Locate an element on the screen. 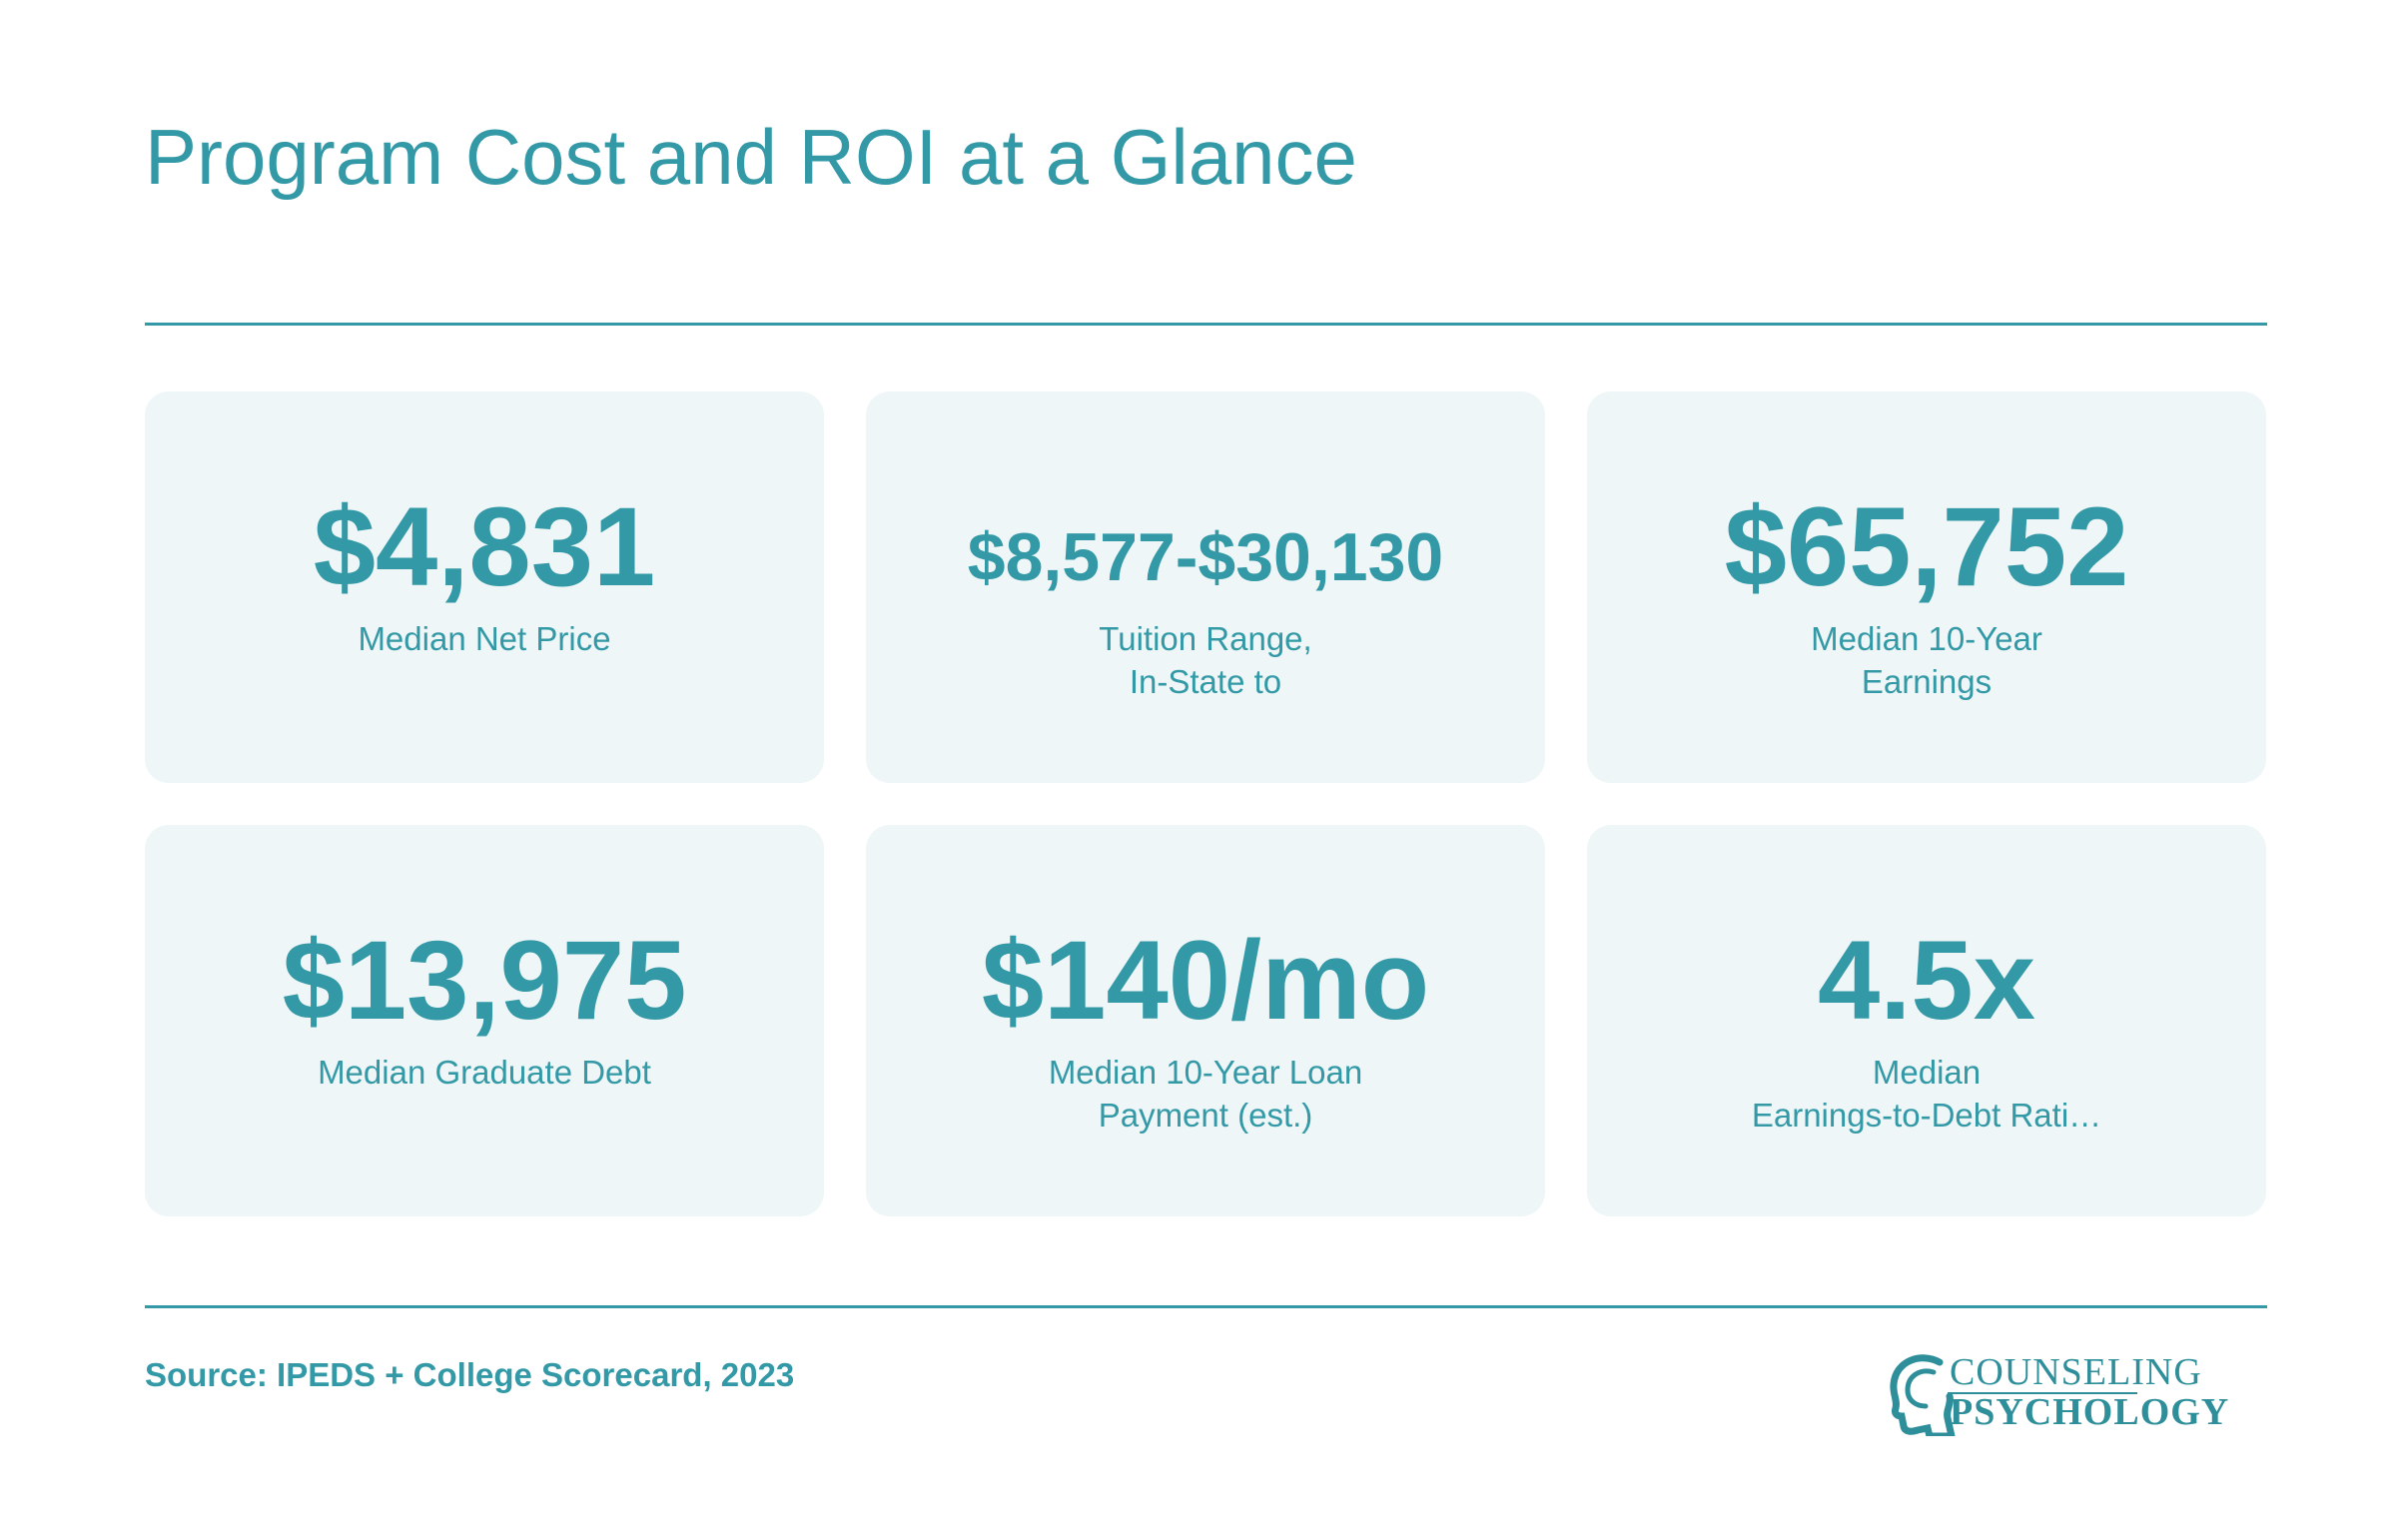 The height and width of the screenshot is (1540, 2397). stat-card-net-price: $4,831 Median Net Price is located at coordinates (485, 587).